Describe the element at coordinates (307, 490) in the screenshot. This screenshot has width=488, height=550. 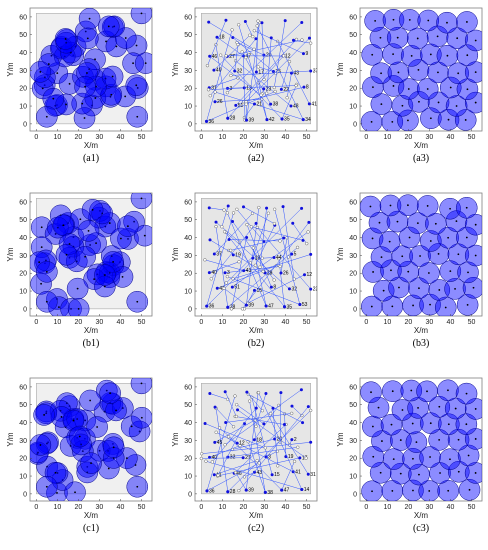
I see `node-id-label: 14` at that location.